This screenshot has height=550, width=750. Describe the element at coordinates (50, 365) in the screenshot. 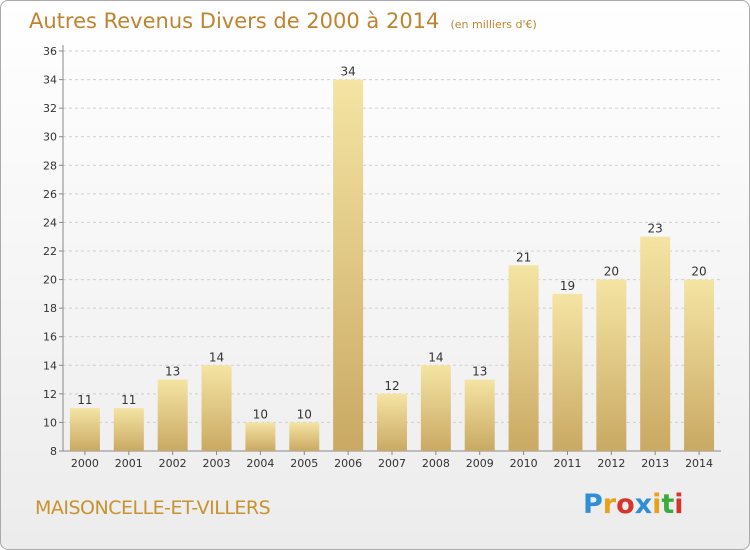

I see `y-tick-label: 14` at that location.